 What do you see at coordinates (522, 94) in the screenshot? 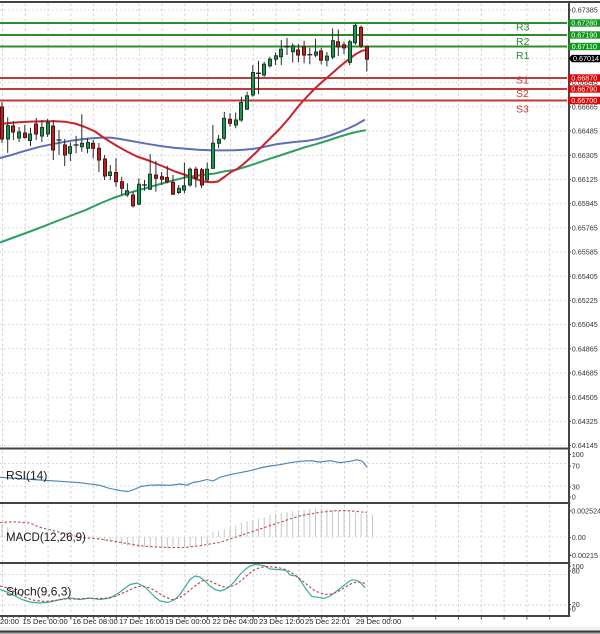
I see `svg-text: S2` at bounding box center [522, 94].